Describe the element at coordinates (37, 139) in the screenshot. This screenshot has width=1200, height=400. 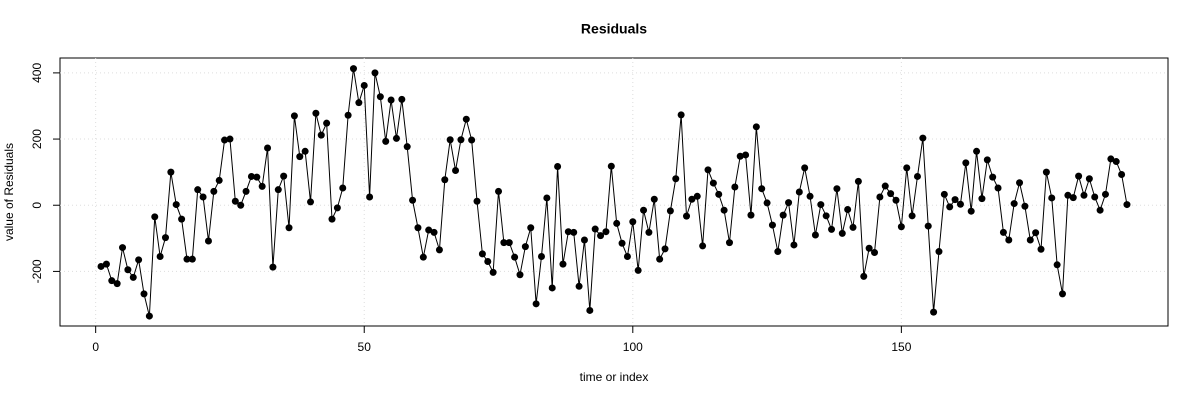
I see `y-tick-label: 200` at that location.